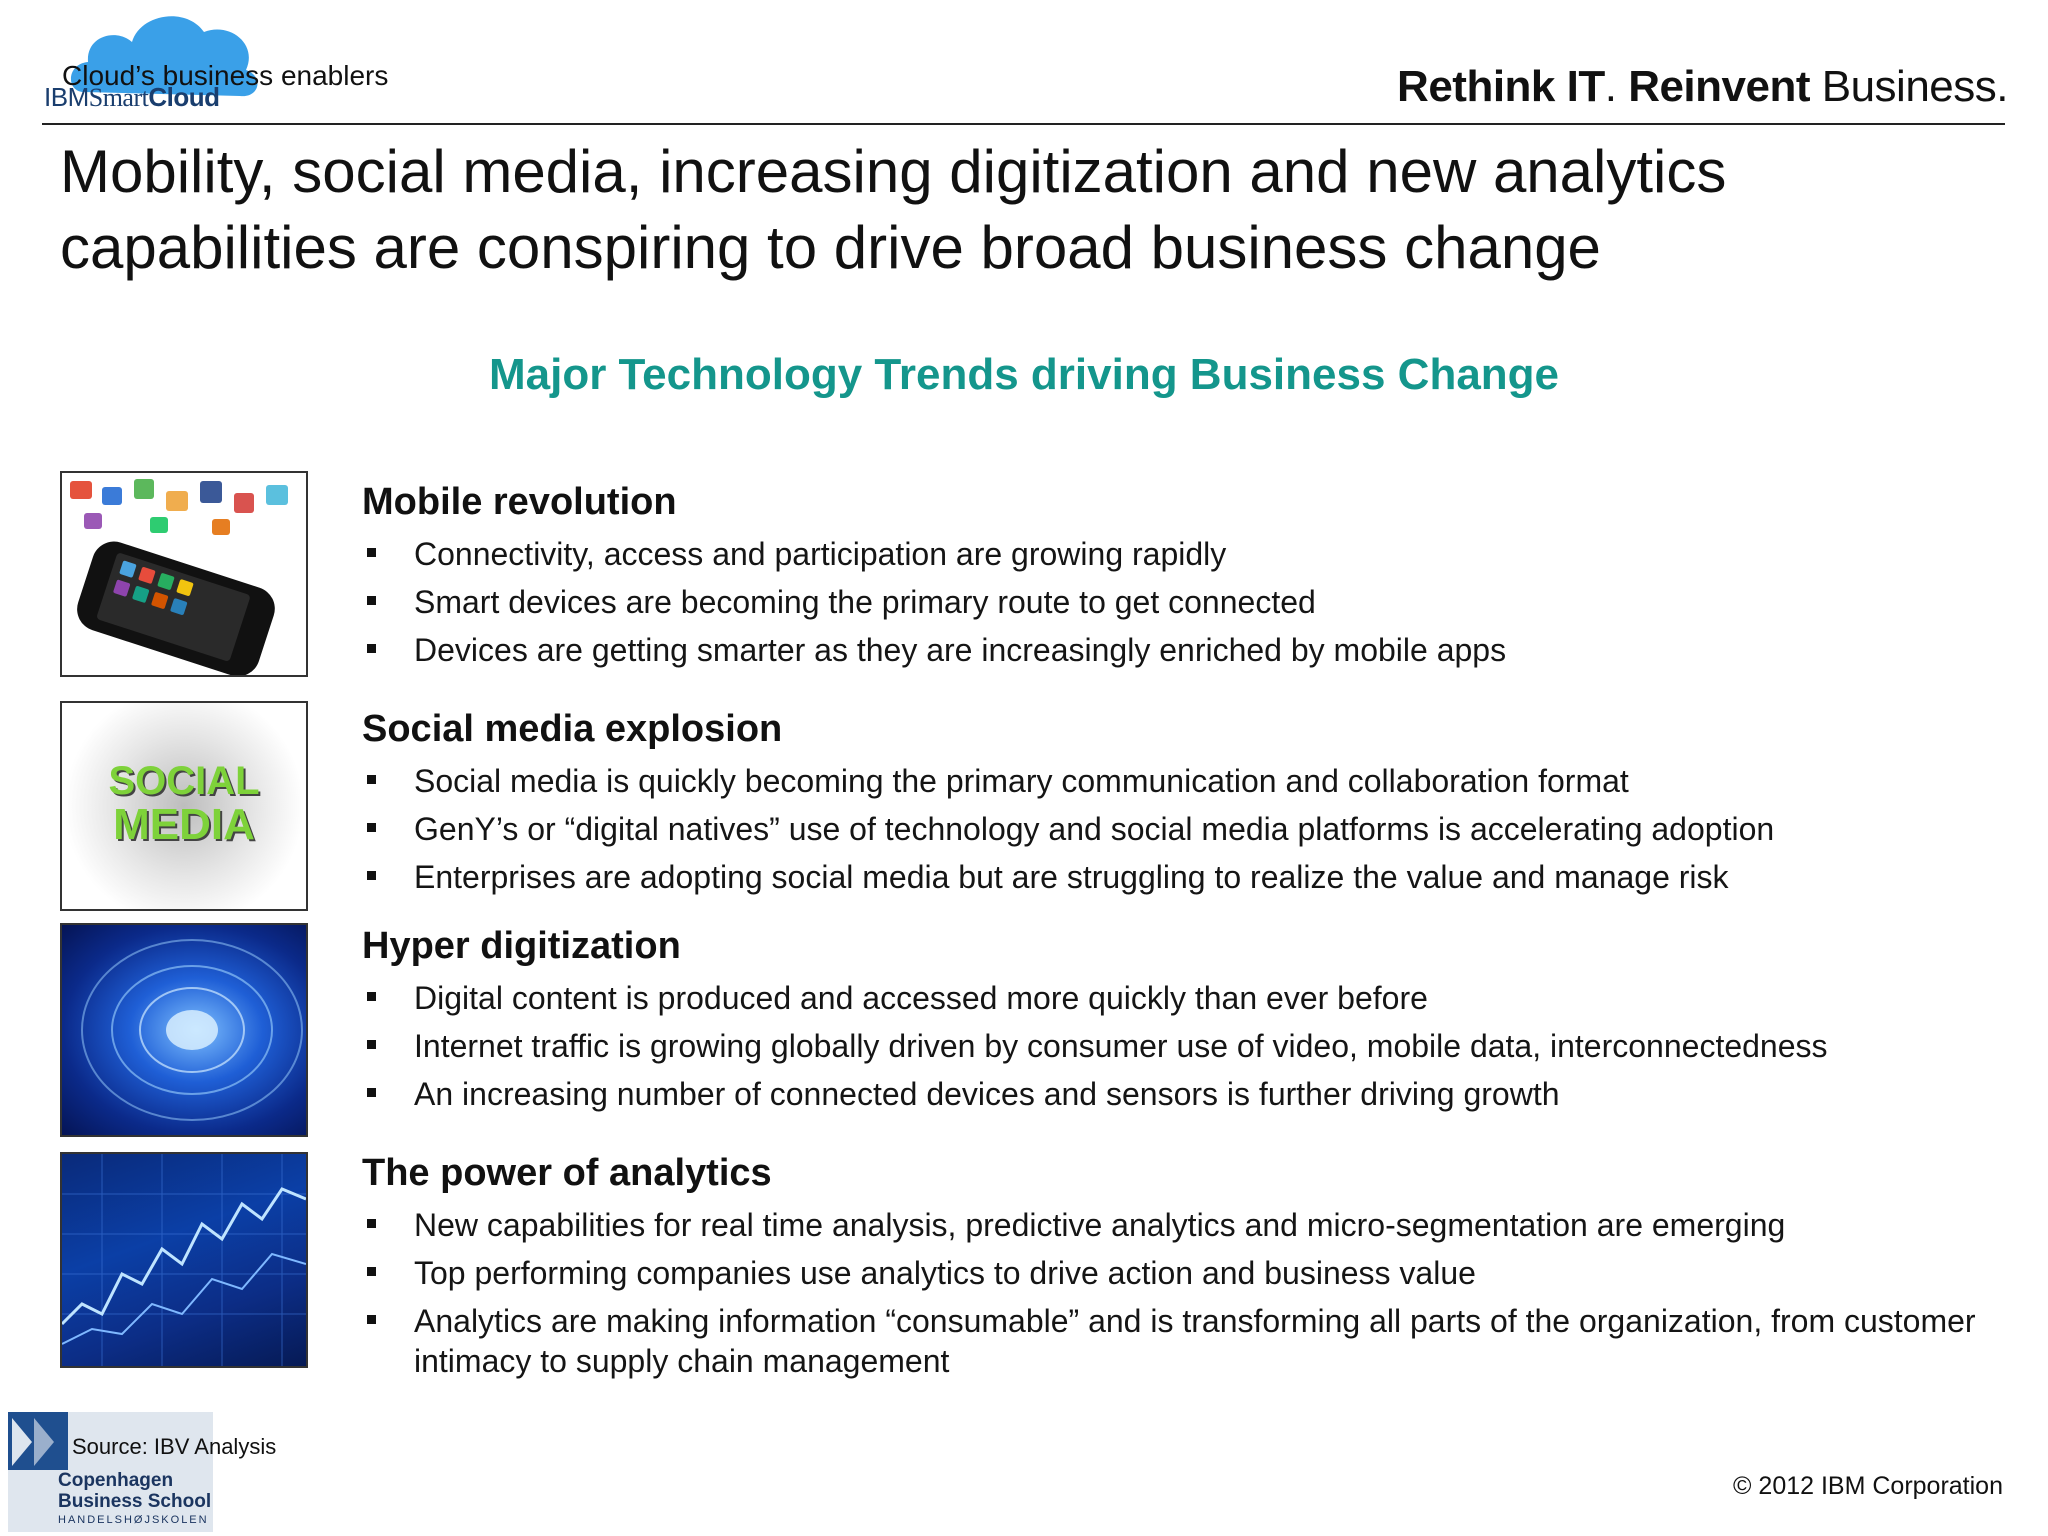 Image resolution: width=2048 pixels, height=1536 pixels. I want to click on section-heading: The power of analytics, so click(567, 1173).